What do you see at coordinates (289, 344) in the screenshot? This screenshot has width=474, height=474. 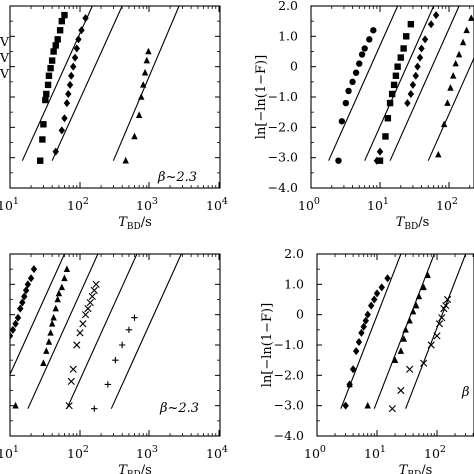 I see `y-tick-label: −1.0` at bounding box center [289, 344].